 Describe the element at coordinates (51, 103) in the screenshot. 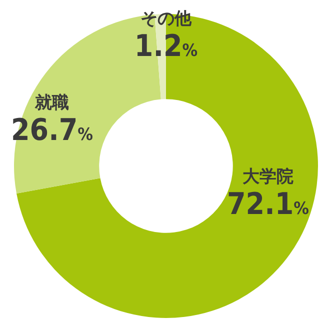

I see `slice-label: 就職` at that location.